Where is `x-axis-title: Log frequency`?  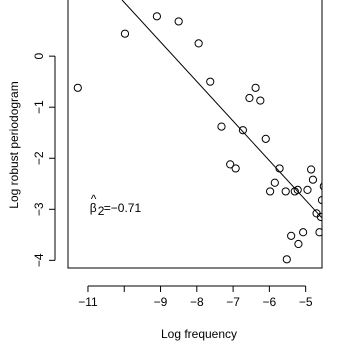
x-axis-title: Log frequency is located at coordinates (199, 334).